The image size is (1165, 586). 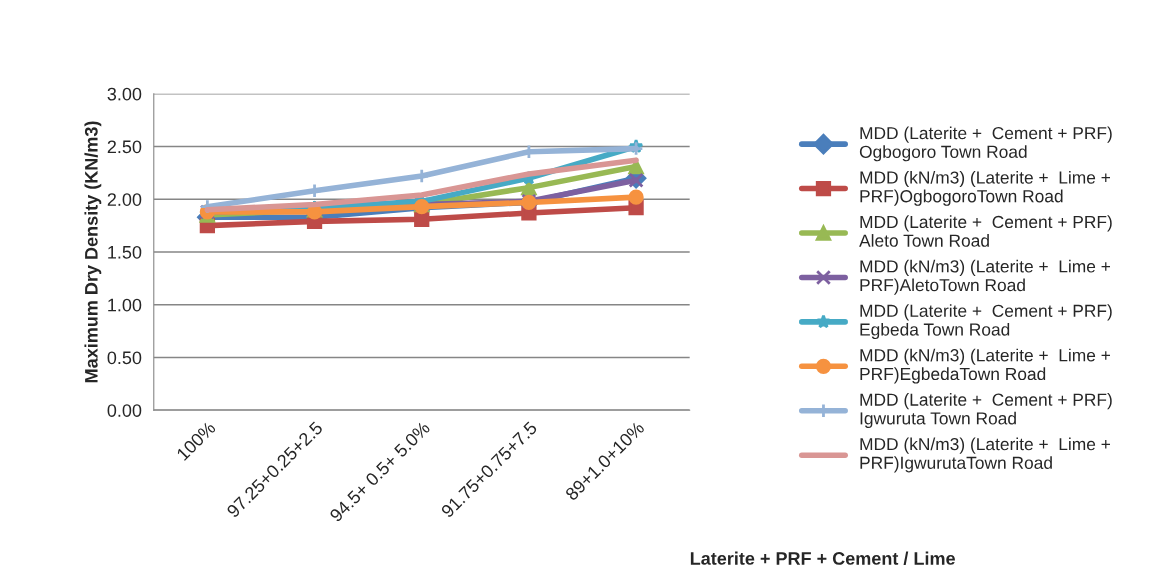 What do you see at coordinates (985, 231) in the screenshot?
I see `legend-label: MDD (Laterite + Cement + PRF) Aleto Town Road` at bounding box center [985, 231].